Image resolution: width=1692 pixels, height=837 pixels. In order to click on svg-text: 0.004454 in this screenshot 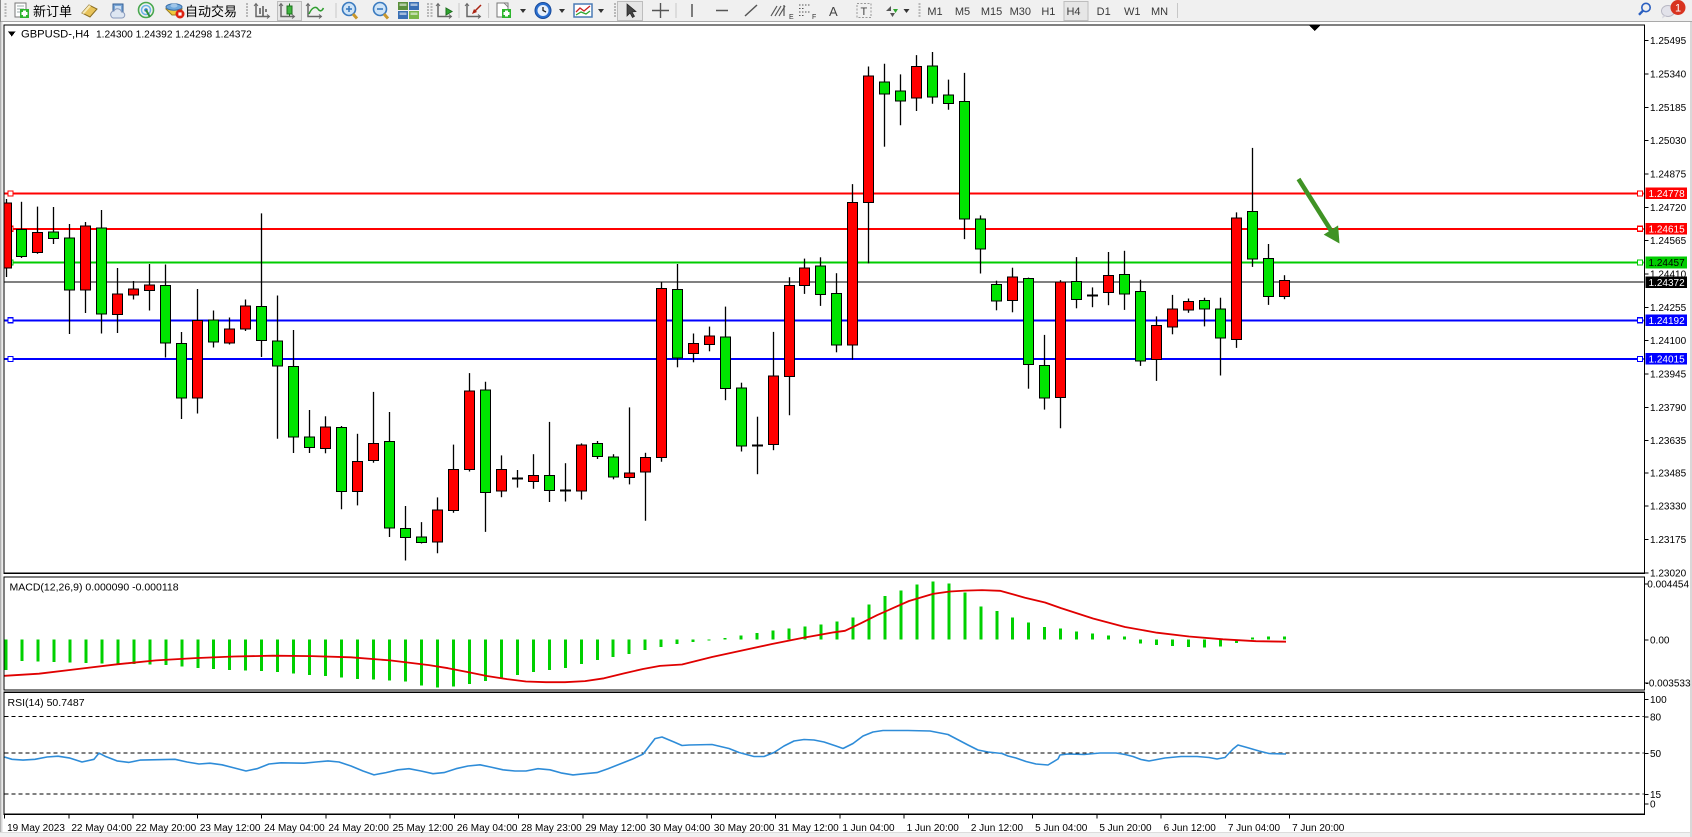, I will do `click(1668, 585)`.